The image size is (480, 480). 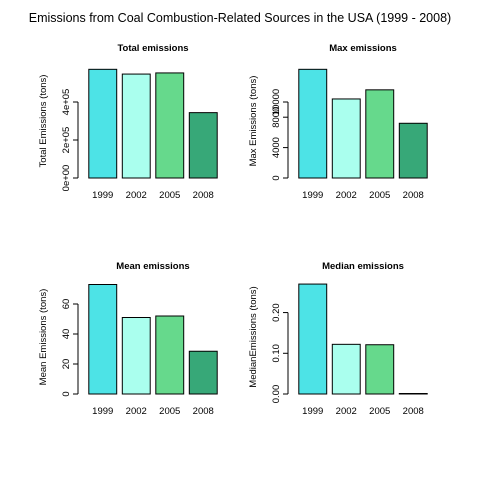 I want to click on y-tick-label: 8000, so click(x=276, y=117).